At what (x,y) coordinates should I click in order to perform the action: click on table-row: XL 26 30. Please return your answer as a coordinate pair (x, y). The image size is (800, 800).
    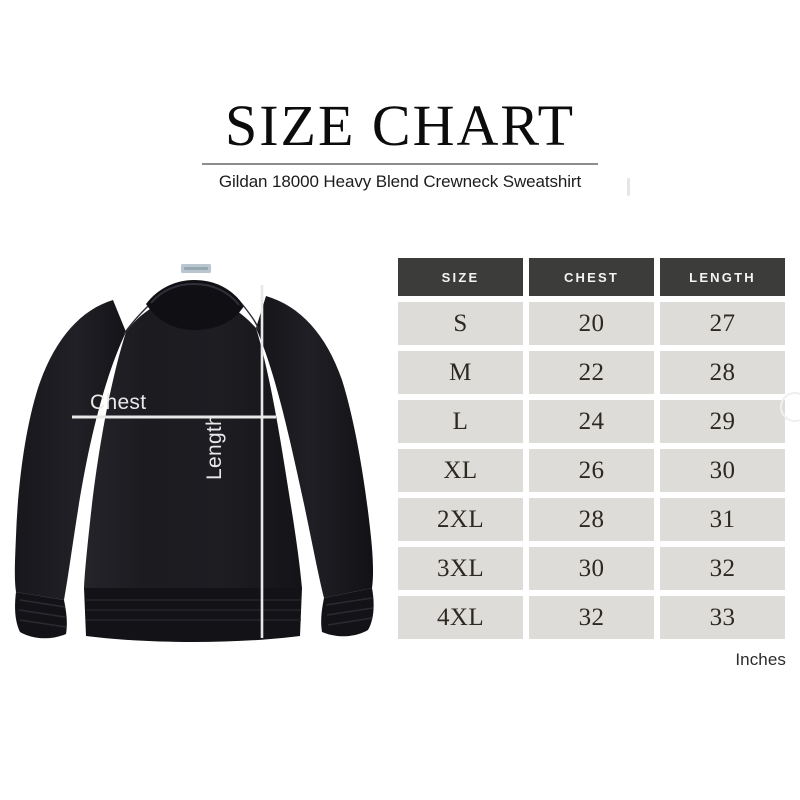
    Looking at the image, I should click on (592, 470).